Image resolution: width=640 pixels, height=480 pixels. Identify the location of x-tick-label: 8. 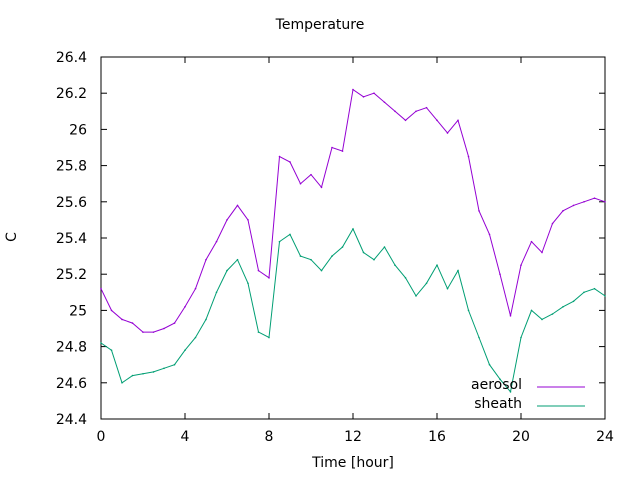
(269, 437).